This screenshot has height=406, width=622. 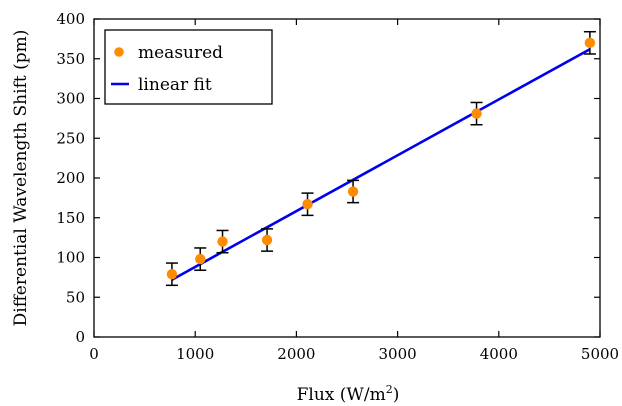 What do you see at coordinates (398, 354) in the screenshot?
I see `x-tick-label: 3000` at bounding box center [398, 354].